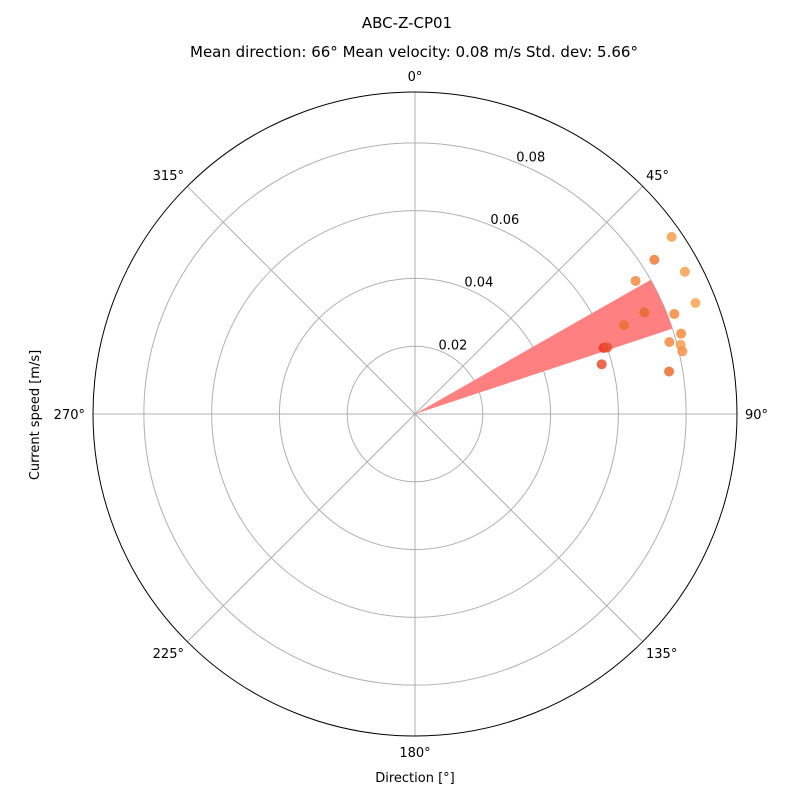 Image resolution: width=800 pixels, height=800 pixels. Describe the element at coordinates (415, 778) in the screenshot. I see `x-axis-label: Direction [°]` at that location.